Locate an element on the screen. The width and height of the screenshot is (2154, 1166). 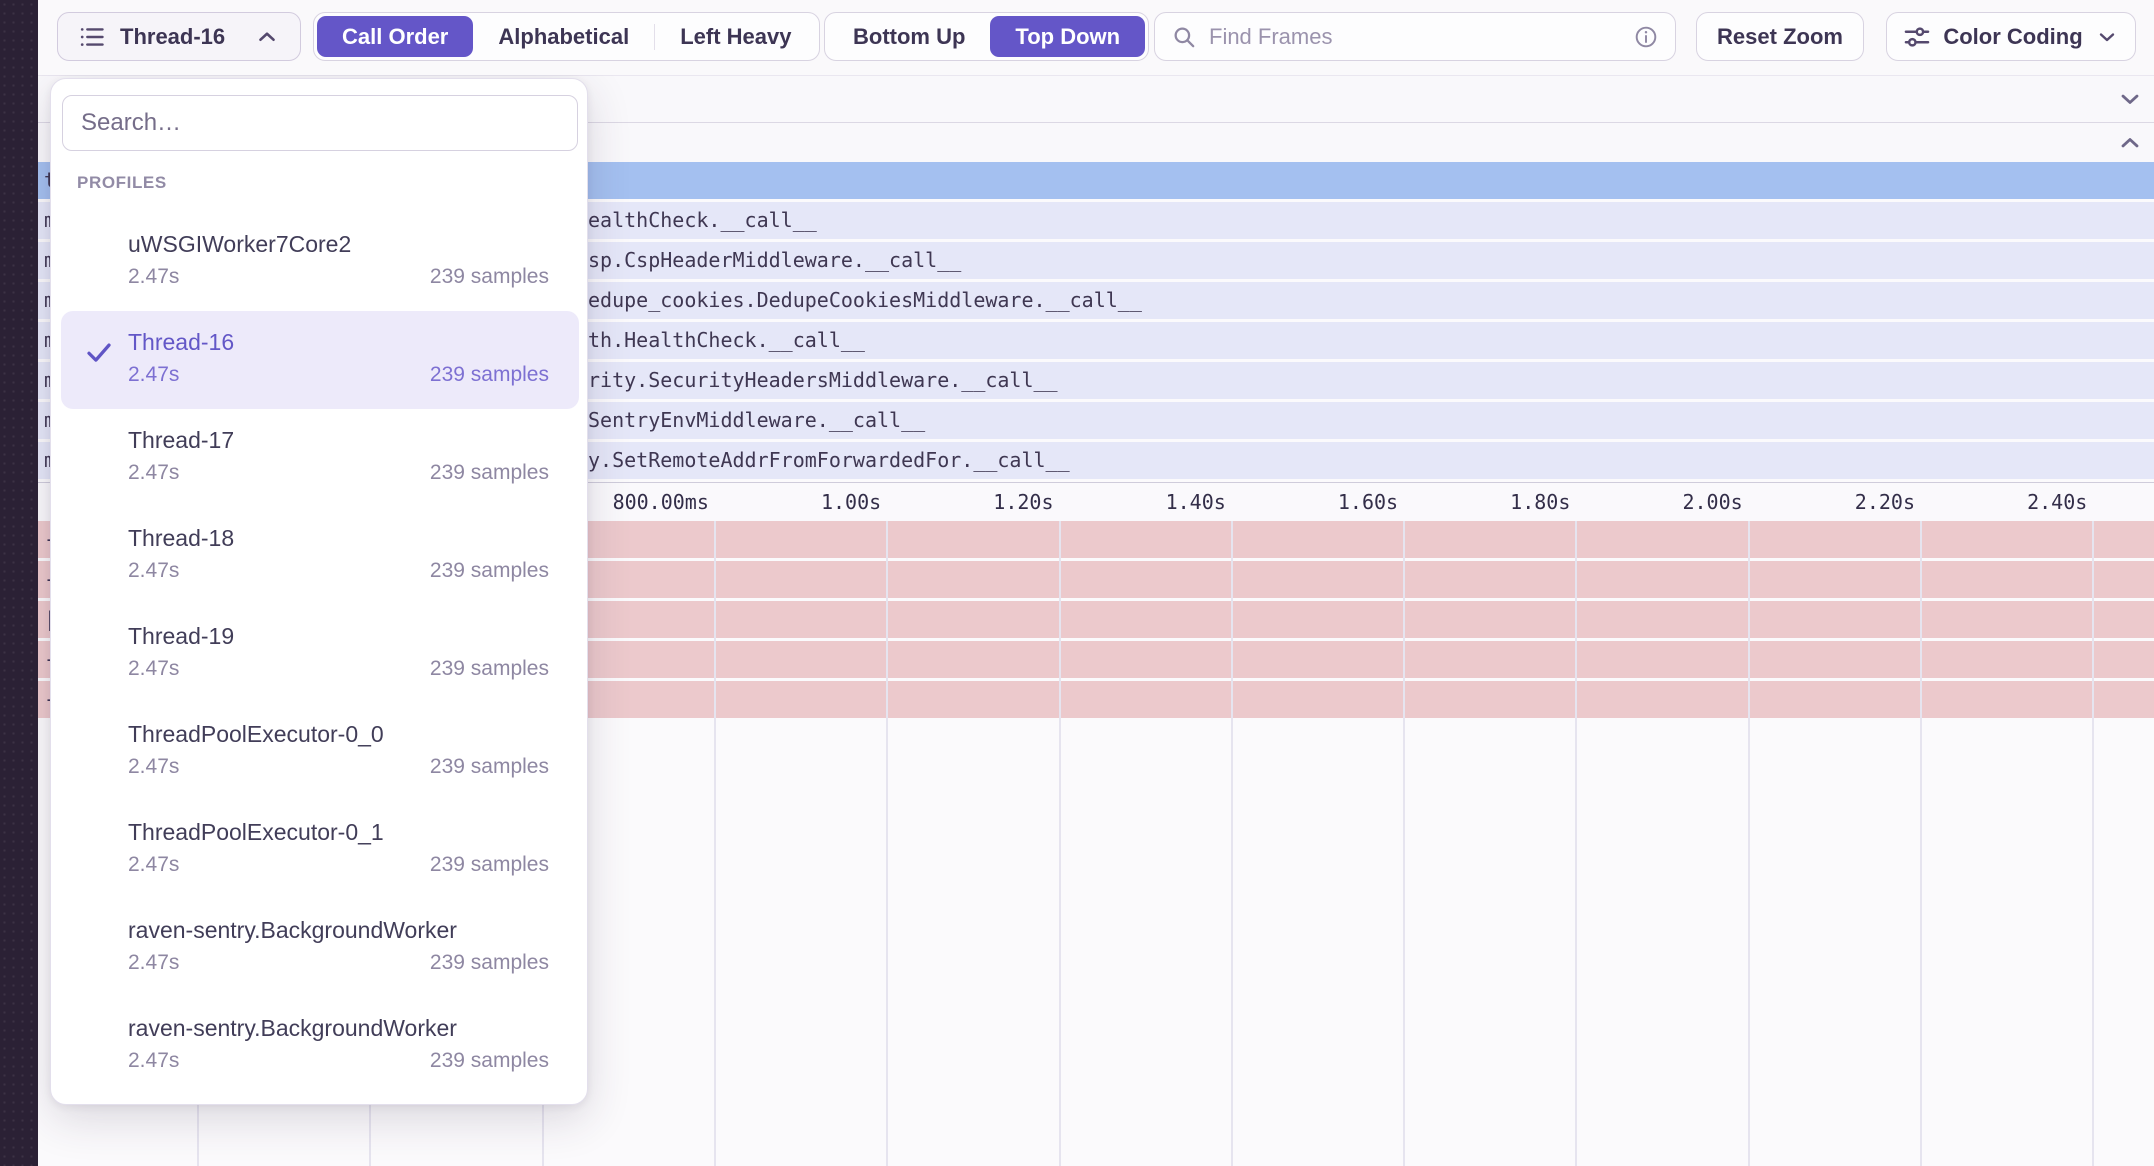
axis-tick-label: 2.20s is located at coordinates (1884, 502).